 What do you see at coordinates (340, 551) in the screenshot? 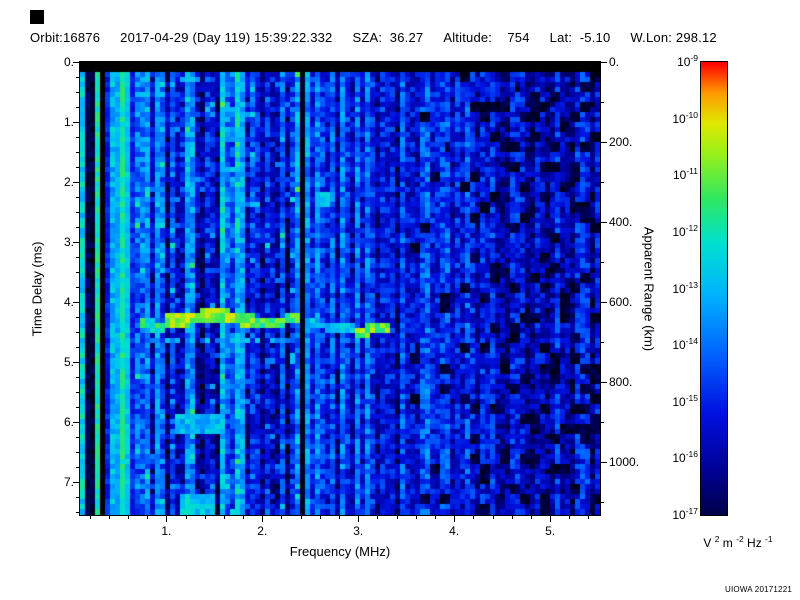
I see `x-axis-title: Frequency (MHz)` at bounding box center [340, 551].